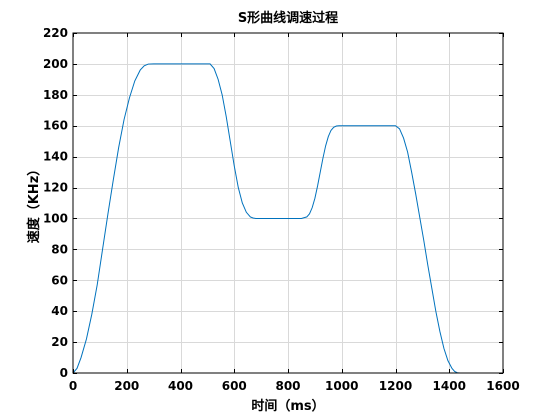 The width and height of the screenshot is (558, 419). I want to click on x-tick-label: 1600, so click(502, 386).